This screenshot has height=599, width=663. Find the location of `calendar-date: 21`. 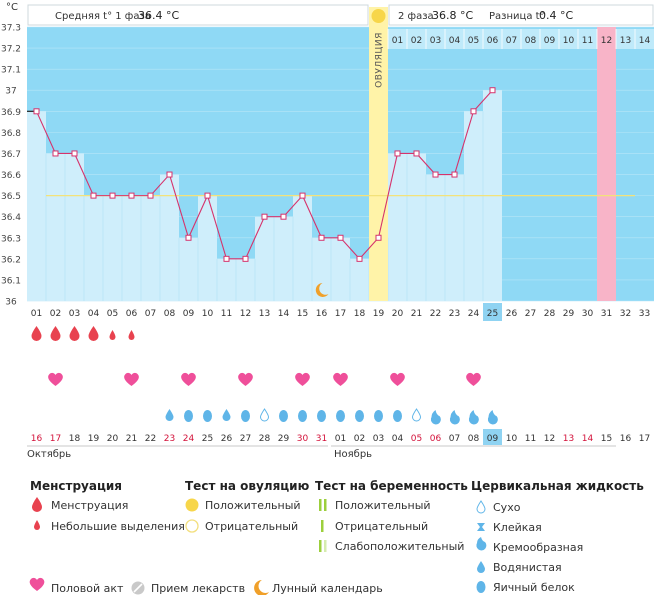

calendar-date: 21 is located at coordinates (131, 439).